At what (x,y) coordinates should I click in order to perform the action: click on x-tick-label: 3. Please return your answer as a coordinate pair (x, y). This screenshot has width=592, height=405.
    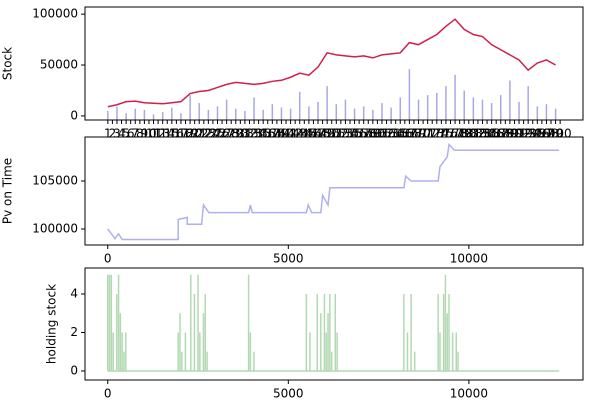
    Looking at the image, I should click on (117, 134).